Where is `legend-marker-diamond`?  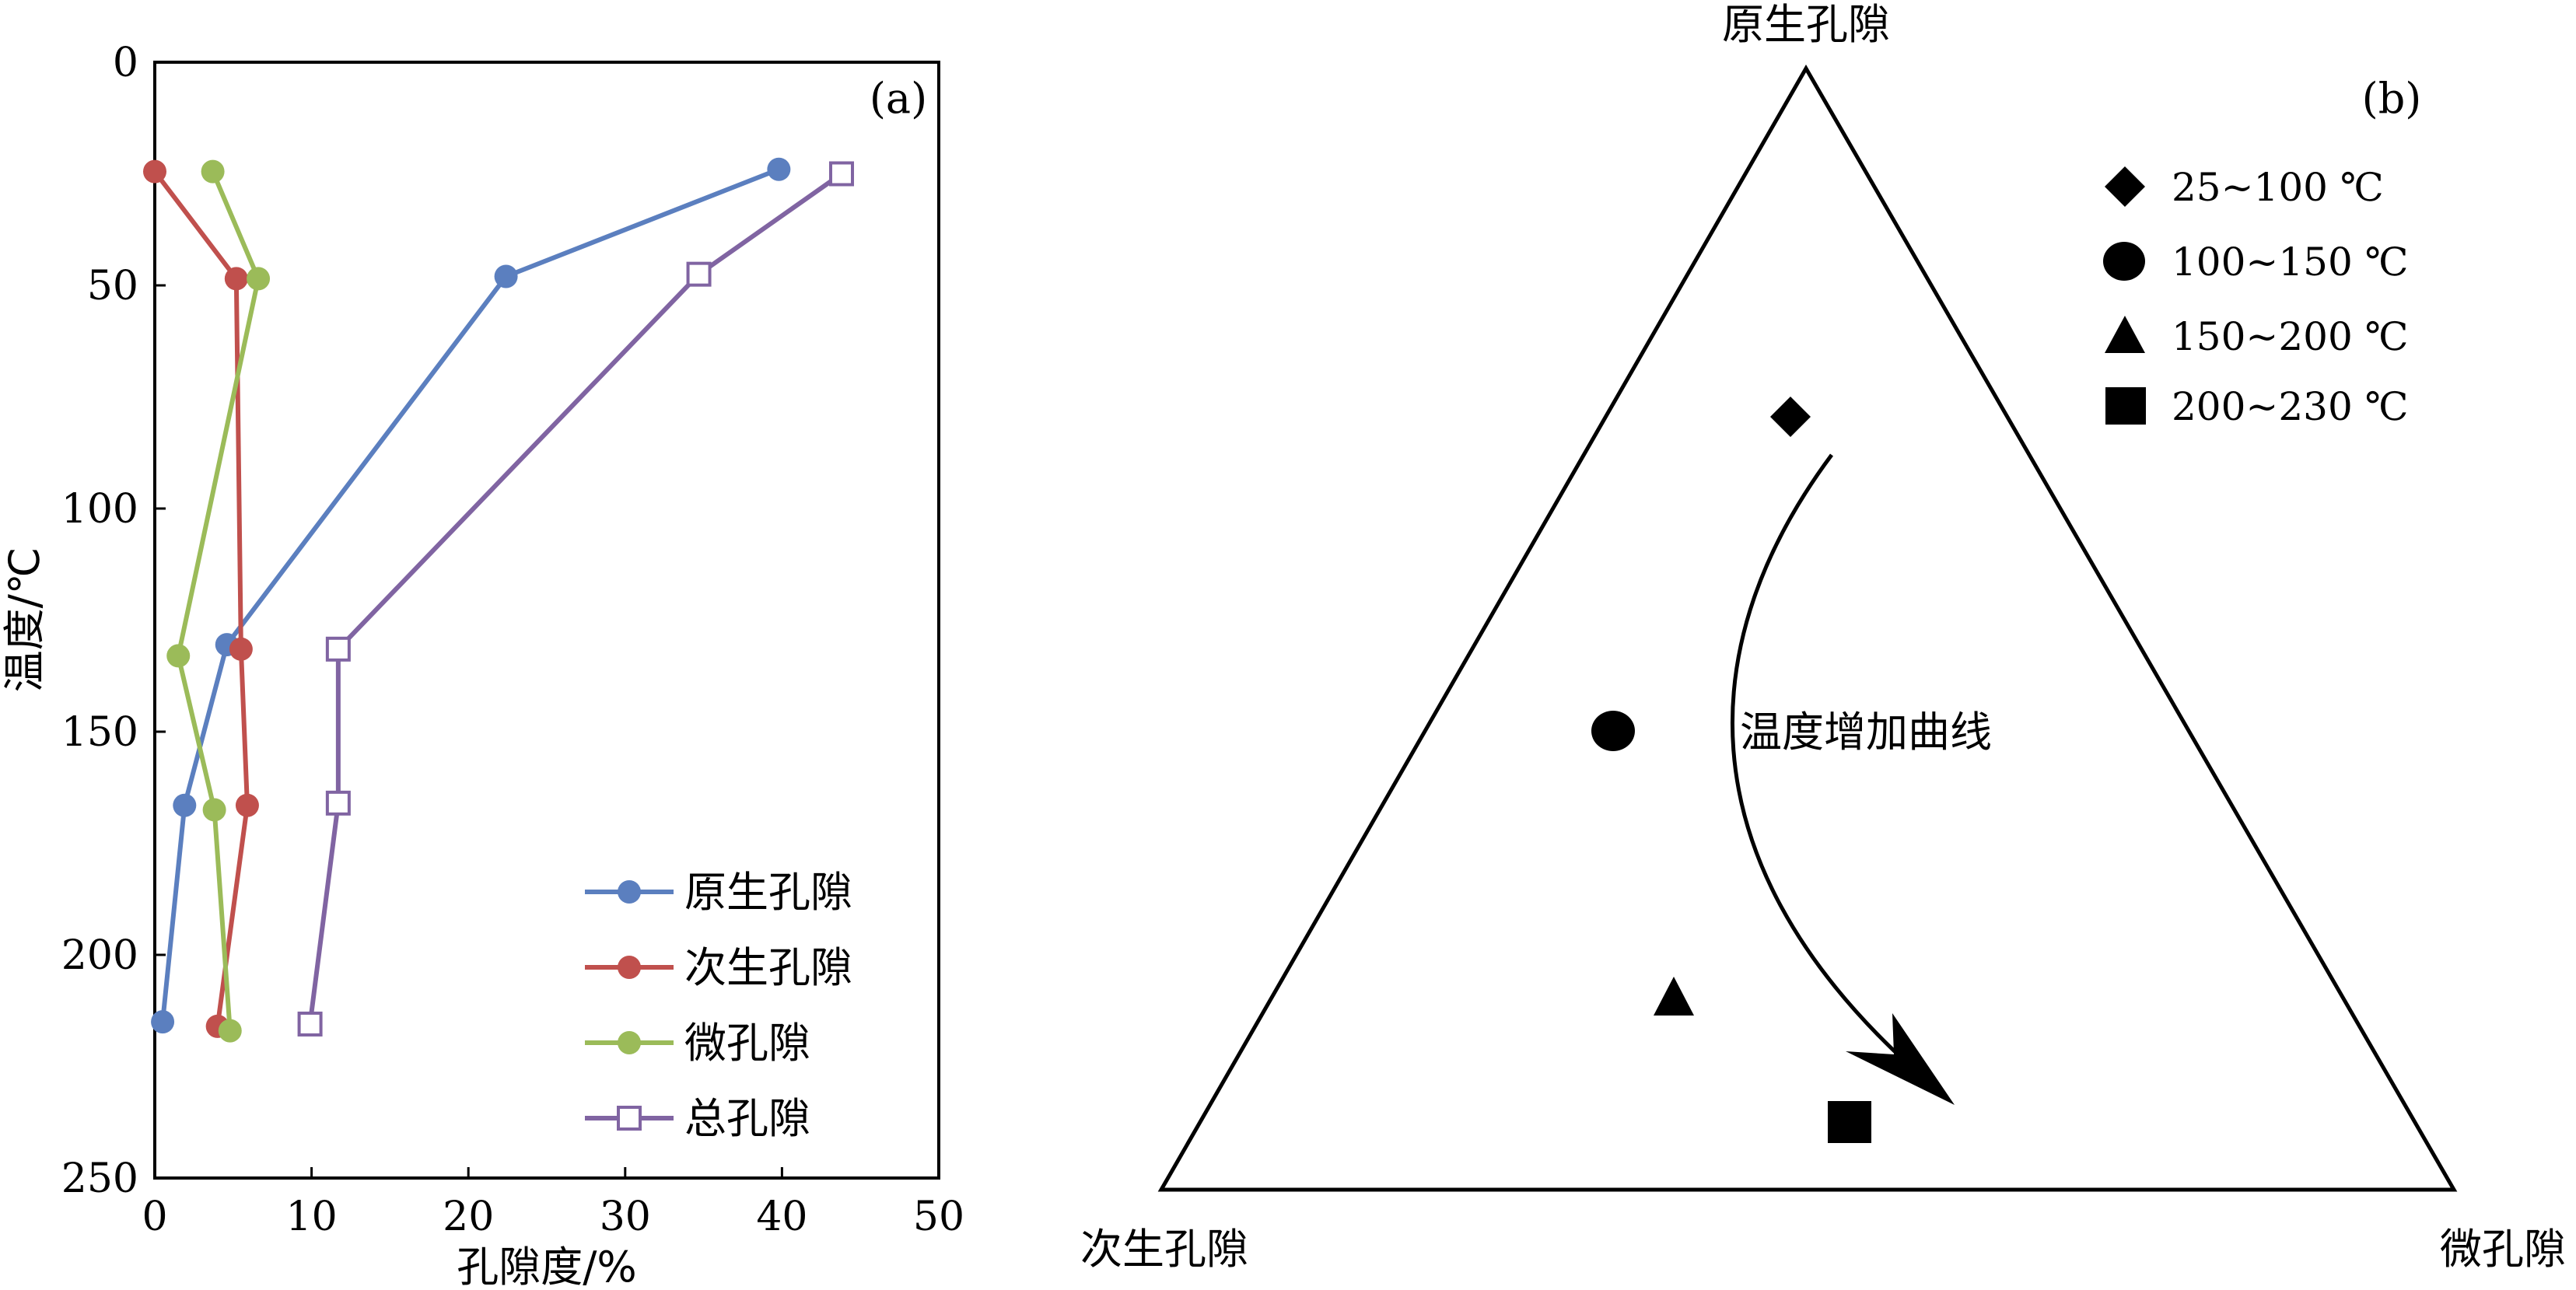 legend-marker-diamond is located at coordinates (2125, 186).